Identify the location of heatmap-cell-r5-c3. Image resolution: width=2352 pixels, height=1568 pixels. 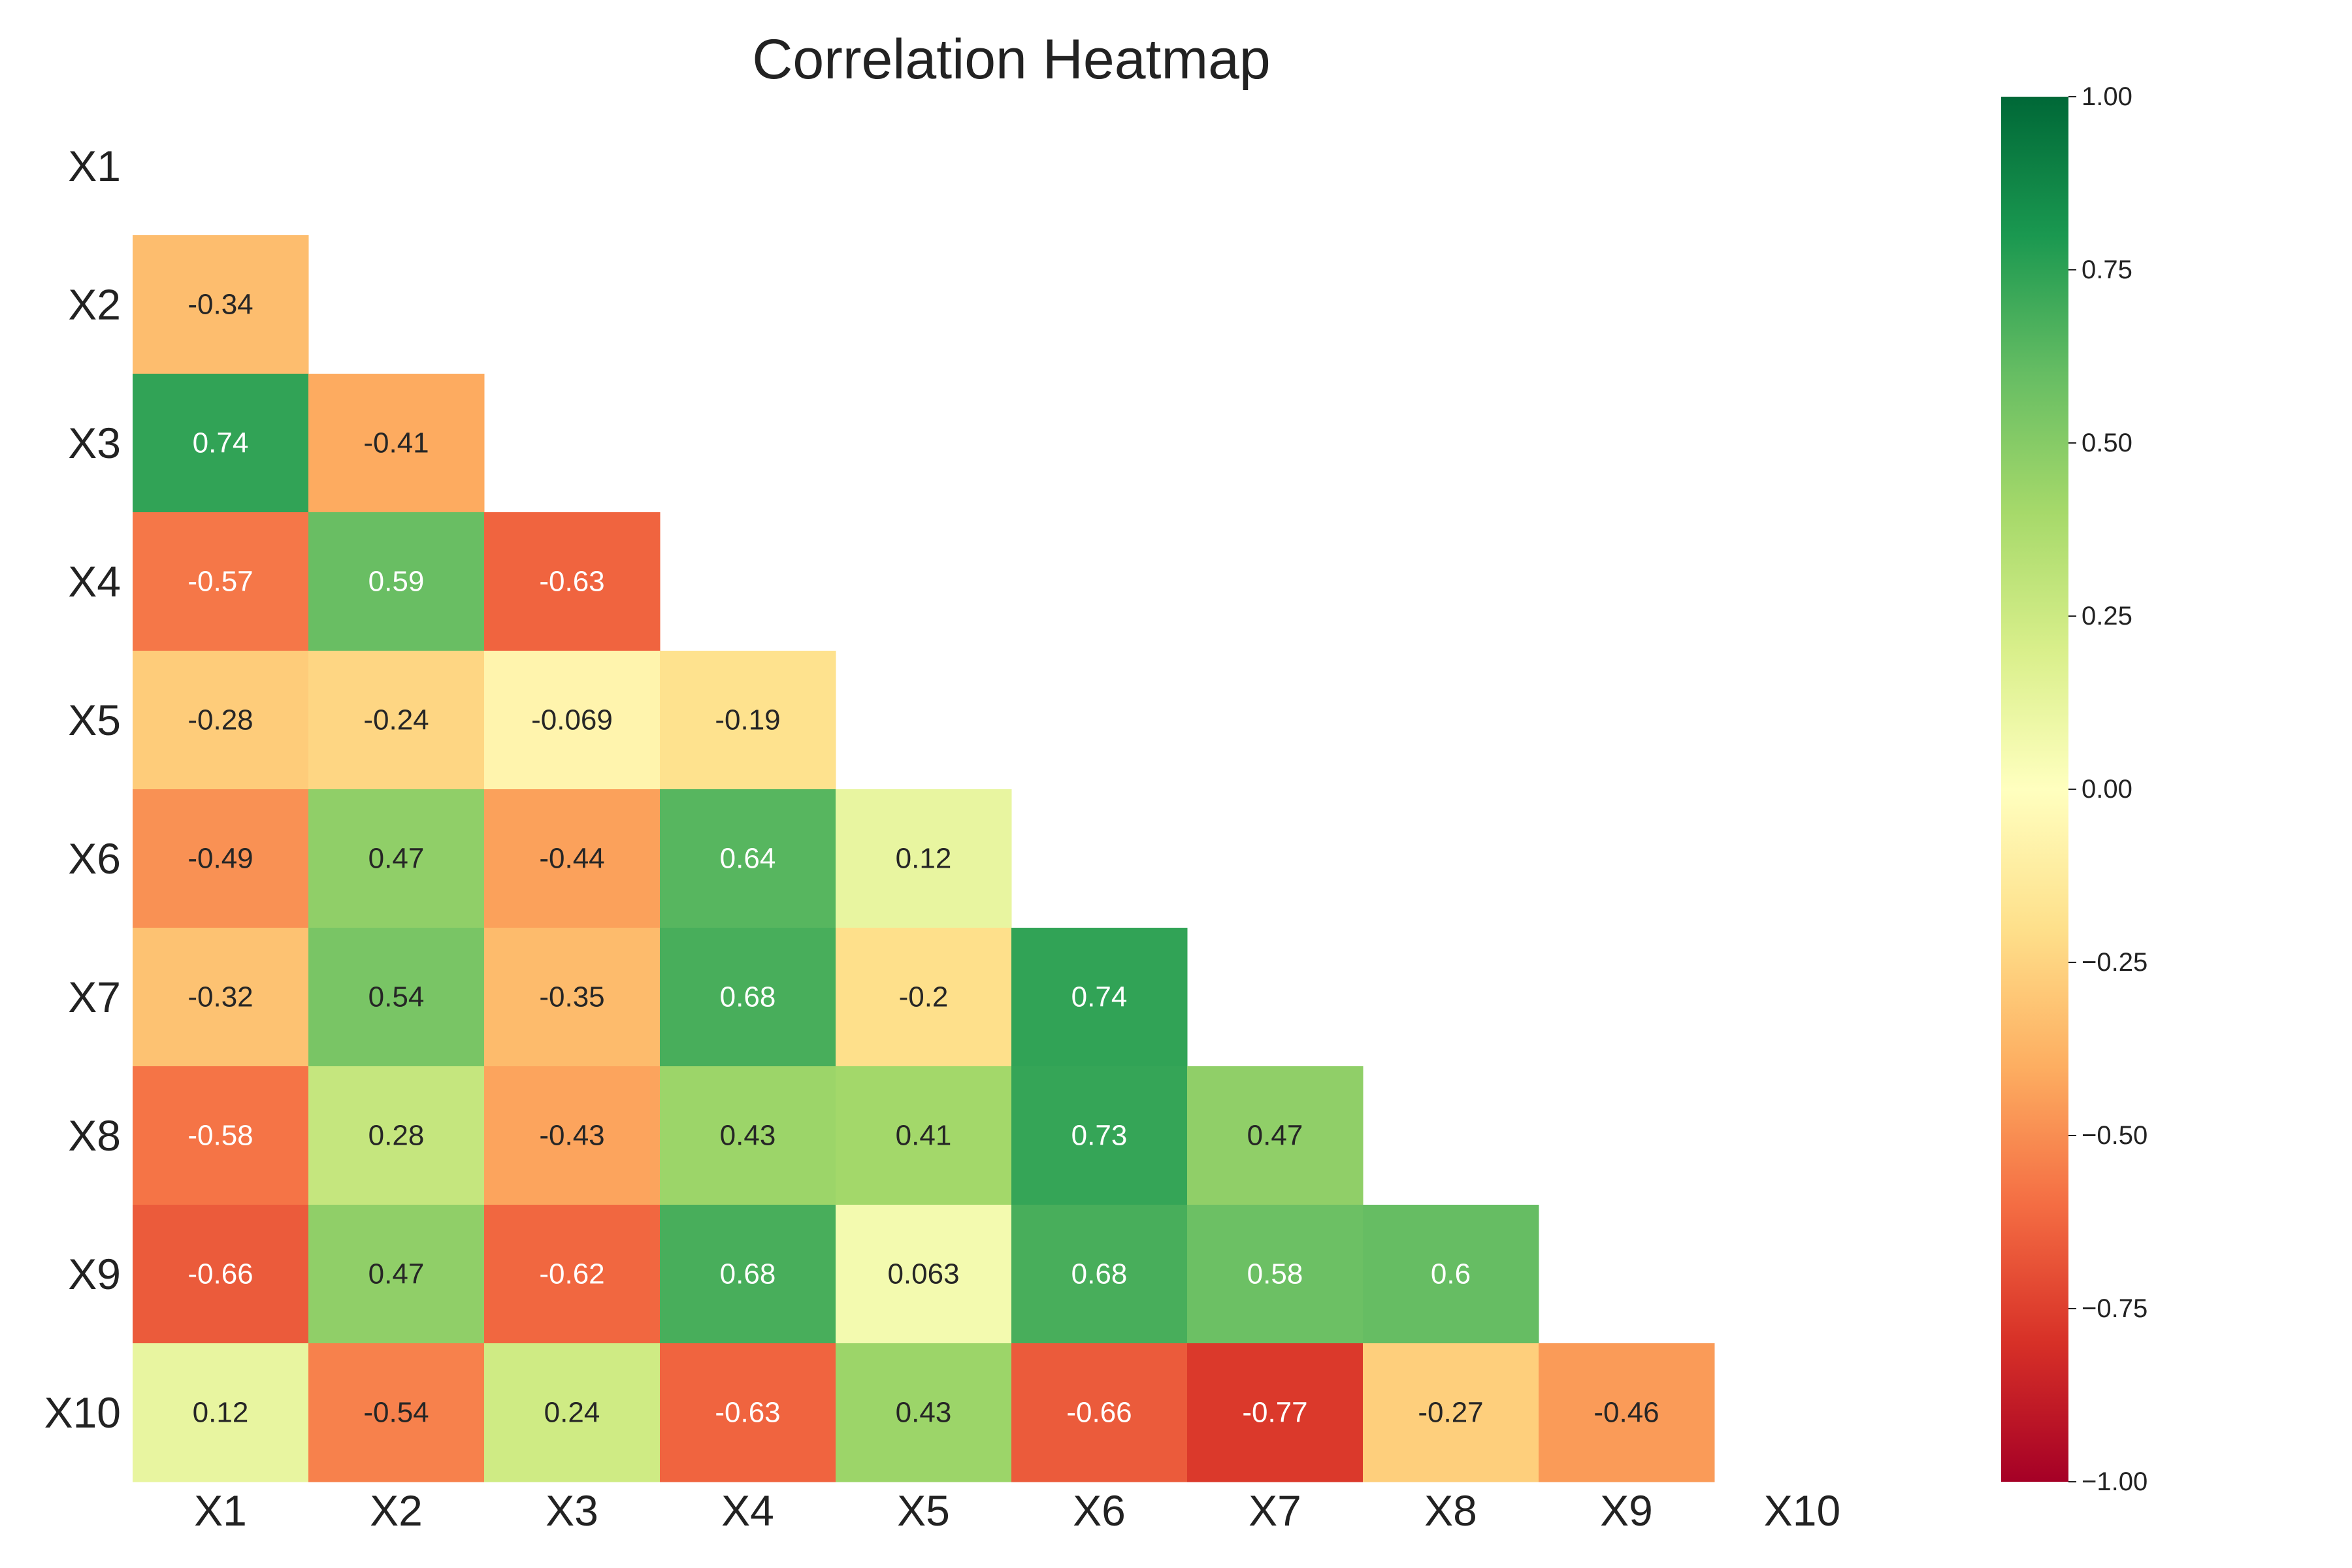
(572, 720).